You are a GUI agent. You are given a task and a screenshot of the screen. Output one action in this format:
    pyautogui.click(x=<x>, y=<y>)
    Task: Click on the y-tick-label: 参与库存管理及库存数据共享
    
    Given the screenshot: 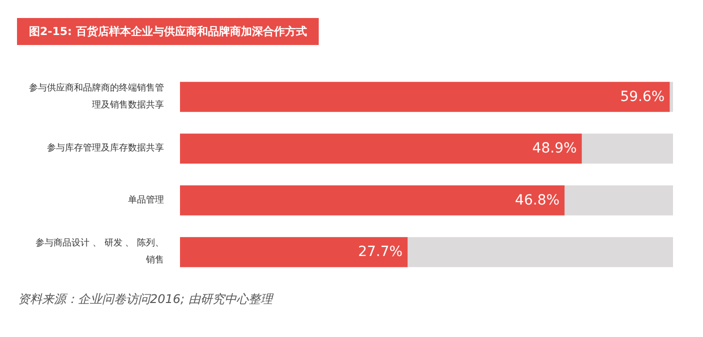 What is the action you would take?
    pyautogui.click(x=105, y=148)
    